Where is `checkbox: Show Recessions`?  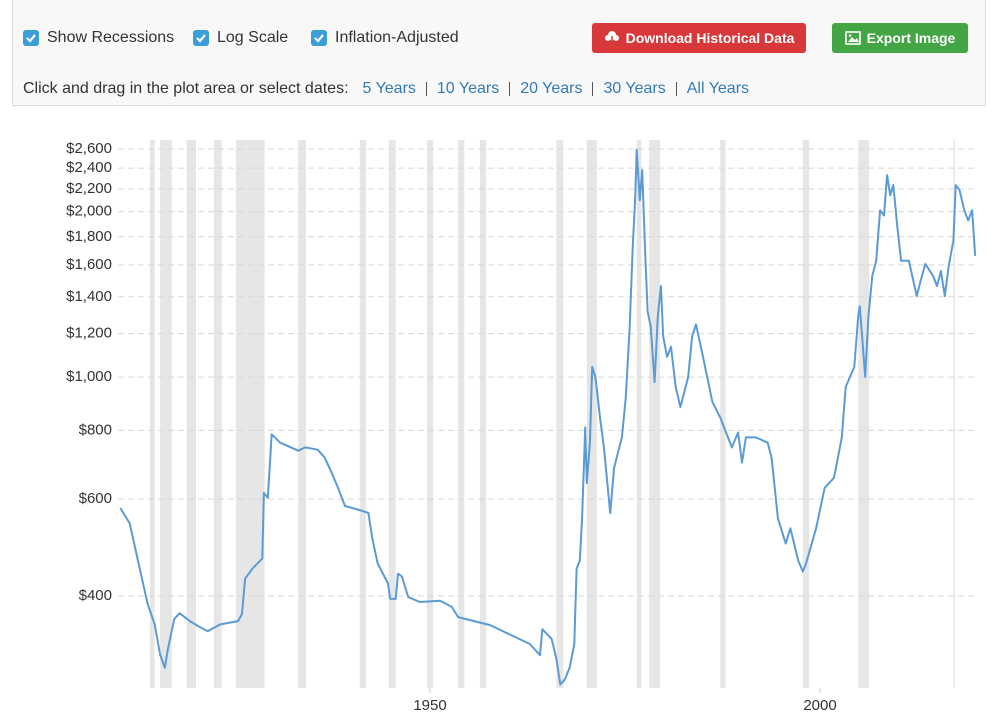 checkbox: Show Recessions is located at coordinates (98, 38).